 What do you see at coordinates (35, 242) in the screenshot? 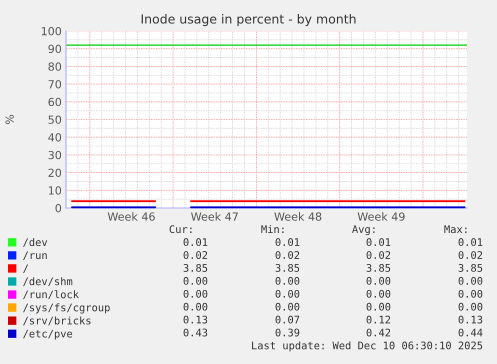
I see `legend-label: /dev` at bounding box center [35, 242].